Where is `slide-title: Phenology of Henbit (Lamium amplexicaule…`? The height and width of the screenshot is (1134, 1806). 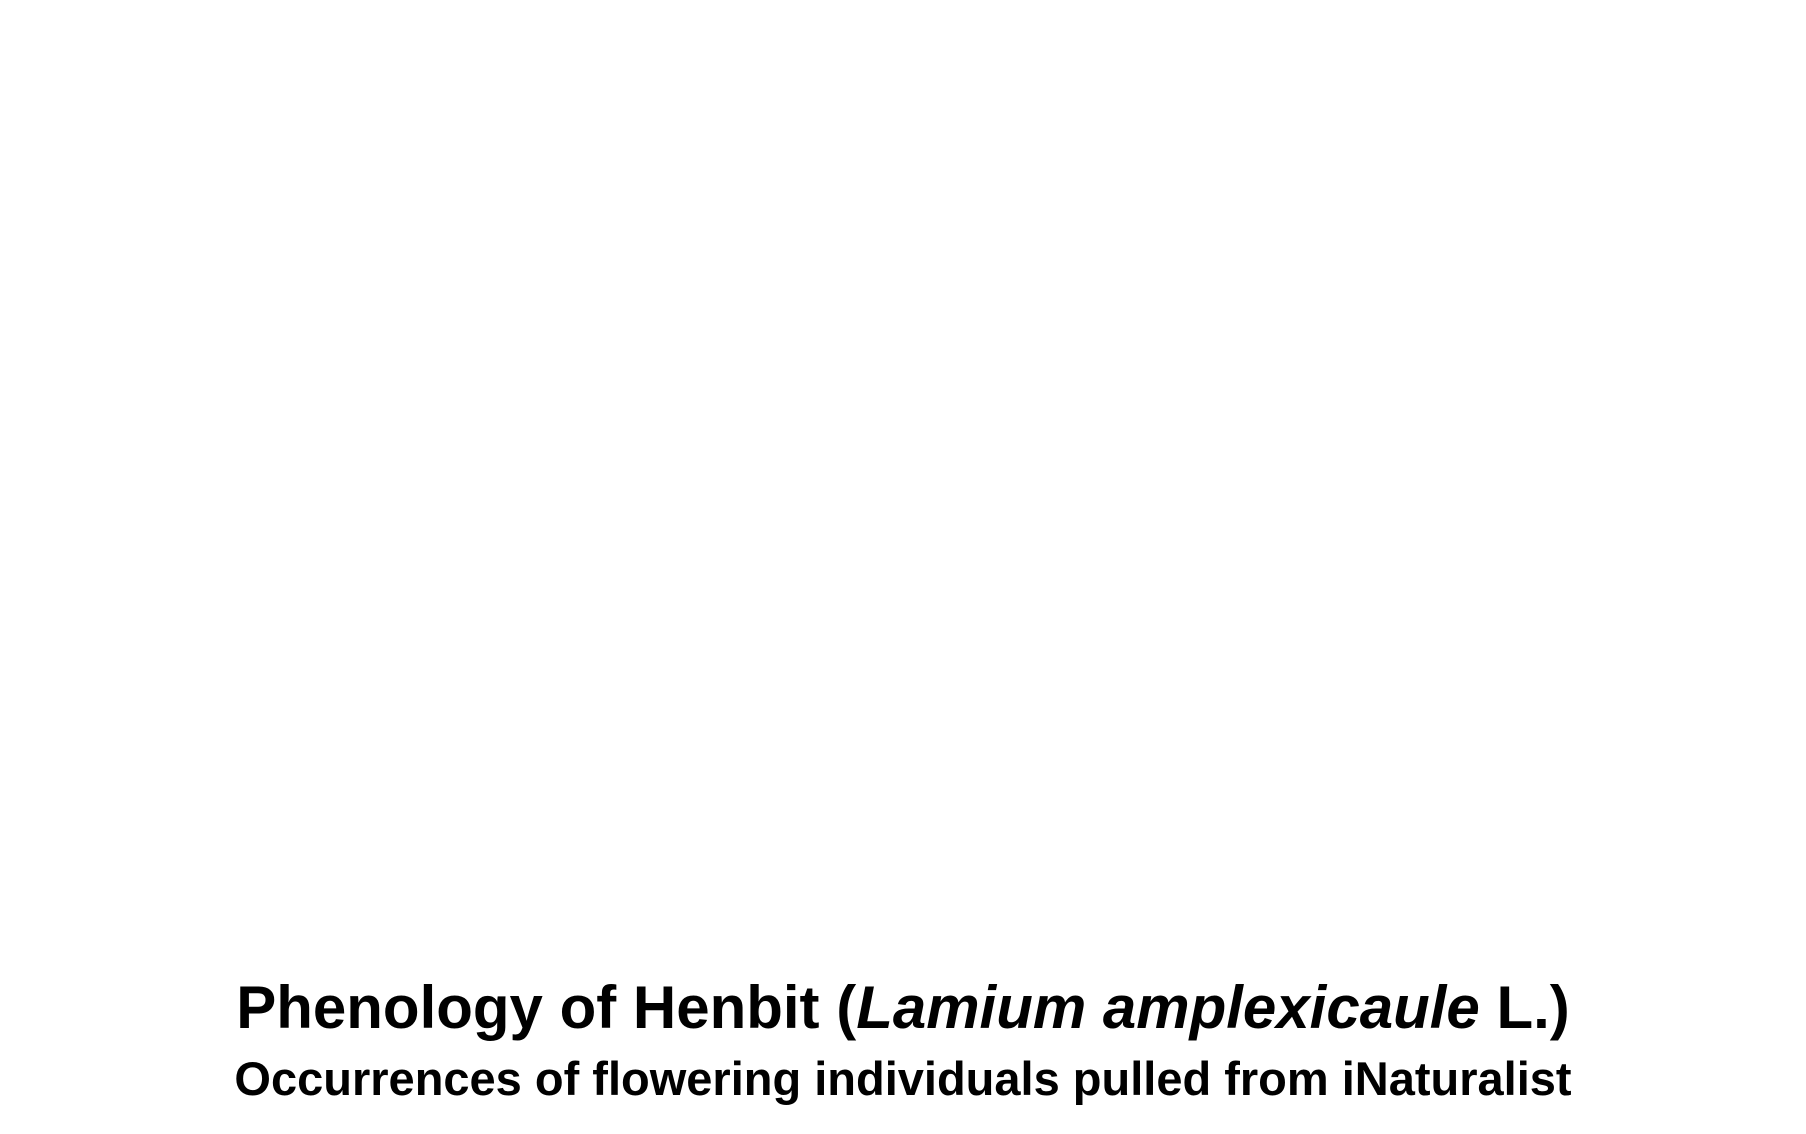 slide-title: Phenology of Henbit (Lamium amplexicaule… is located at coordinates (903, 1008).